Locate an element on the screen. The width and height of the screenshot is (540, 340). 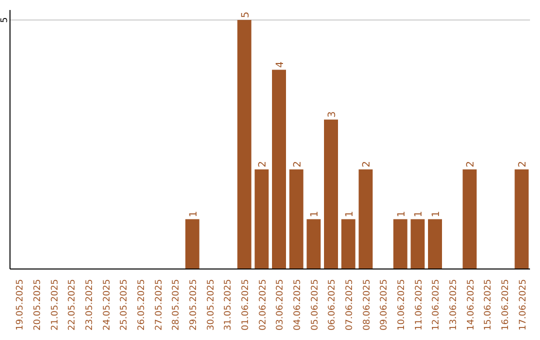
data-label: 5 is located at coordinates (246, 15).